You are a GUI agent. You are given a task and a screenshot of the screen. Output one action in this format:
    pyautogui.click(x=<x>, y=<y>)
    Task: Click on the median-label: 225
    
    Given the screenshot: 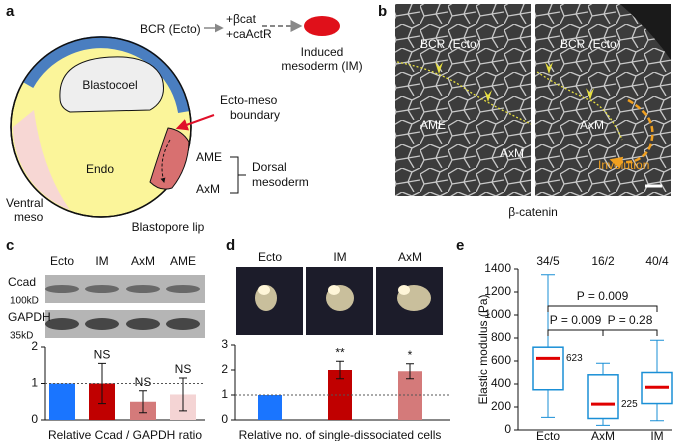 What is the action you would take?
    pyautogui.click(x=629, y=404)
    